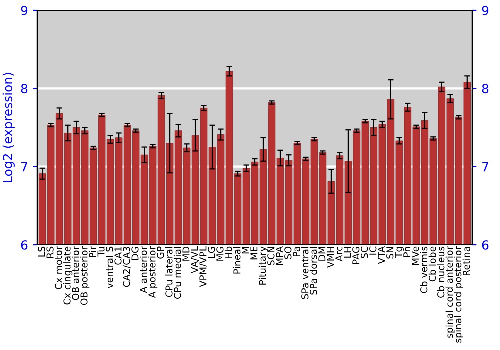 The width and height of the screenshot is (500, 350). I want to click on y-tick-label: 6, so click(24, 245).